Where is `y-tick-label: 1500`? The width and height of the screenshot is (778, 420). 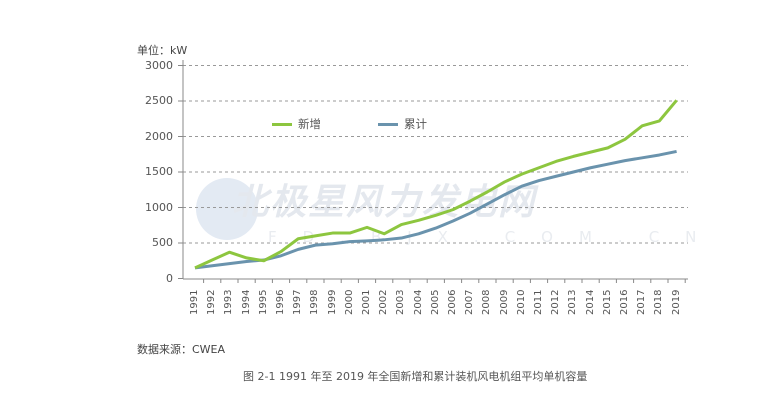 y-tick-label: 1500 is located at coordinates (159, 171).